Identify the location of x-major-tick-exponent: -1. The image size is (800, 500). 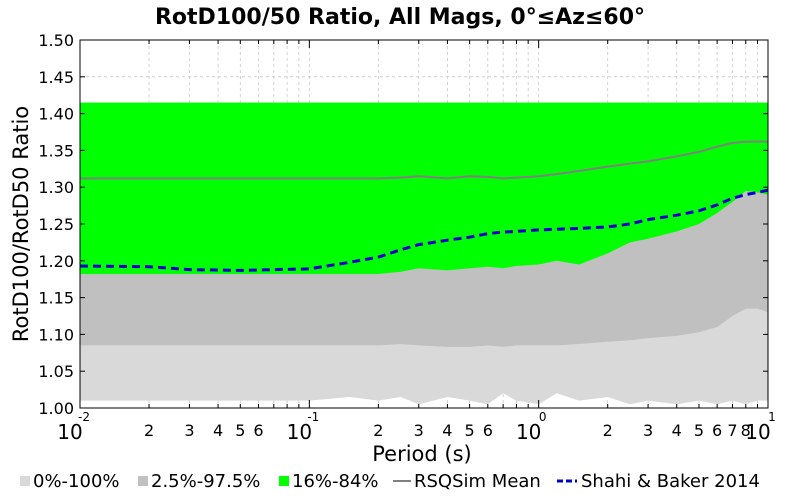
(313, 417).